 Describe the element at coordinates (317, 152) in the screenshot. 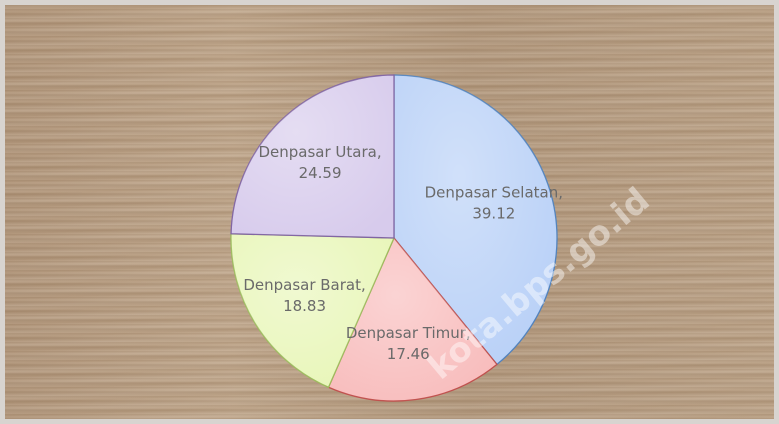

I see `label-name: Denpasar Utara` at that location.